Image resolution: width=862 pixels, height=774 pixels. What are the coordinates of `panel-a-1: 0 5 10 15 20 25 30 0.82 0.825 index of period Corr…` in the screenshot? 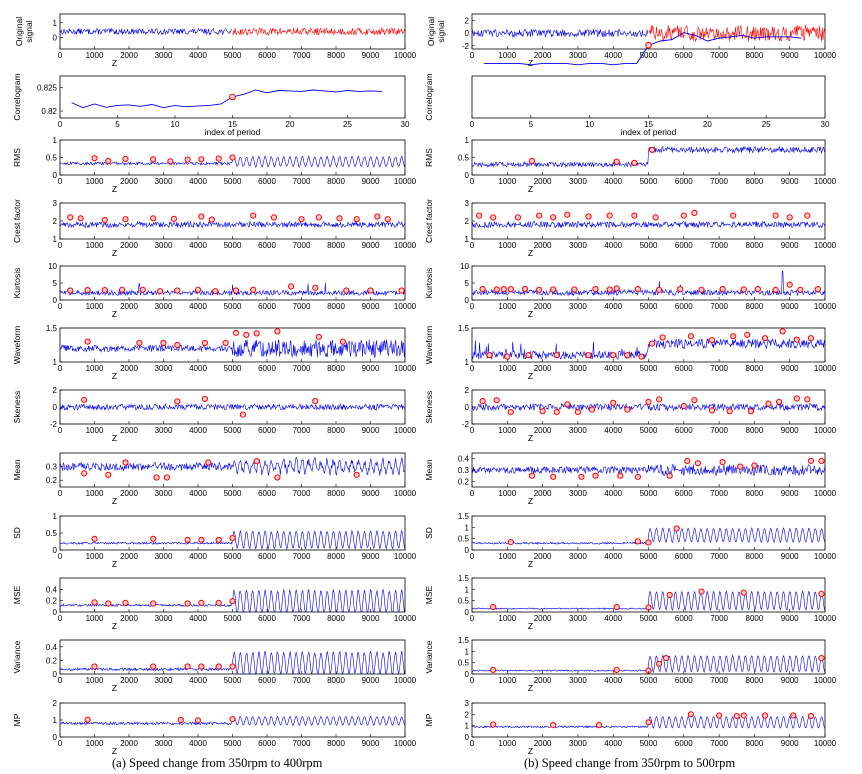 It's located at (211, 105).